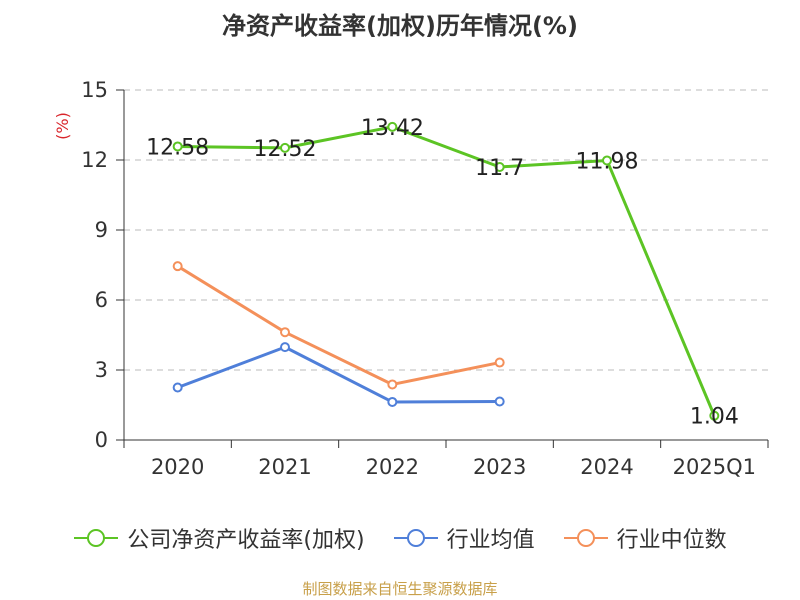 This screenshot has height=600, width=800. I want to click on data-label: 12.52, so click(285, 149).